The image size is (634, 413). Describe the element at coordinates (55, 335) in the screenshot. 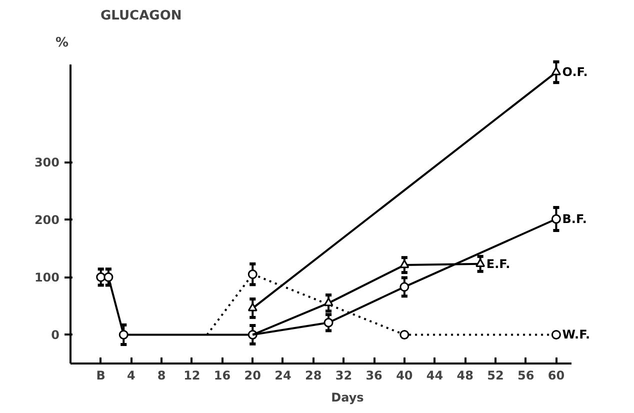

I see `y-tick-label: 0` at that location.